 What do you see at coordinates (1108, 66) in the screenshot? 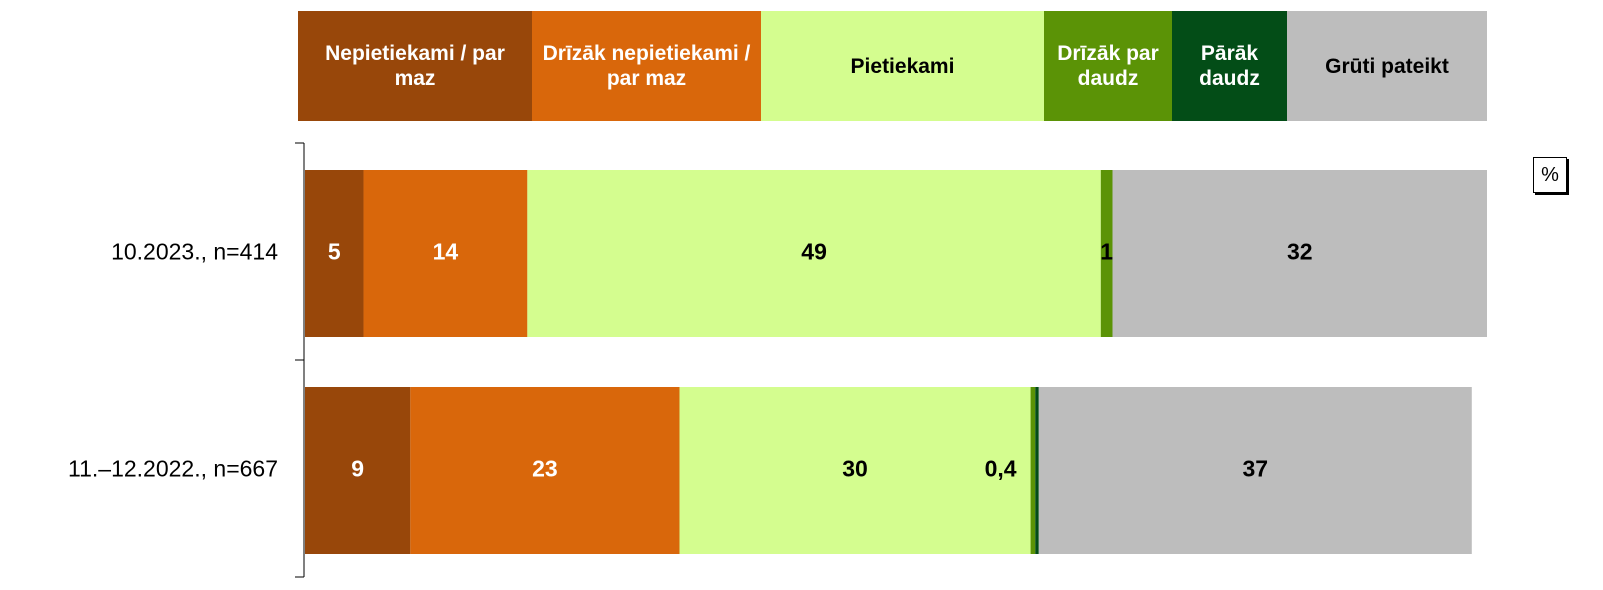
I see `legend-entry: Drīzāk par daudz` at bounding box center [1108, 66].